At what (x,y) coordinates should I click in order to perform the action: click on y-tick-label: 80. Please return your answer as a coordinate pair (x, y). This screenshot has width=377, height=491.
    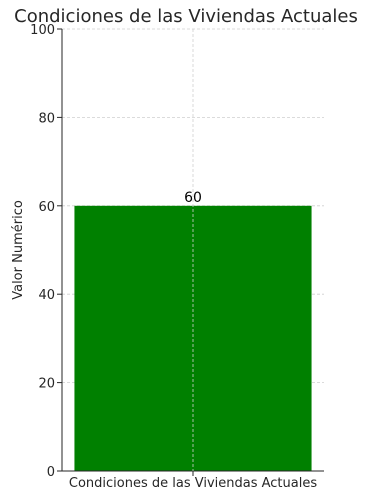
    Looking at the image, I should click on (46, 118).